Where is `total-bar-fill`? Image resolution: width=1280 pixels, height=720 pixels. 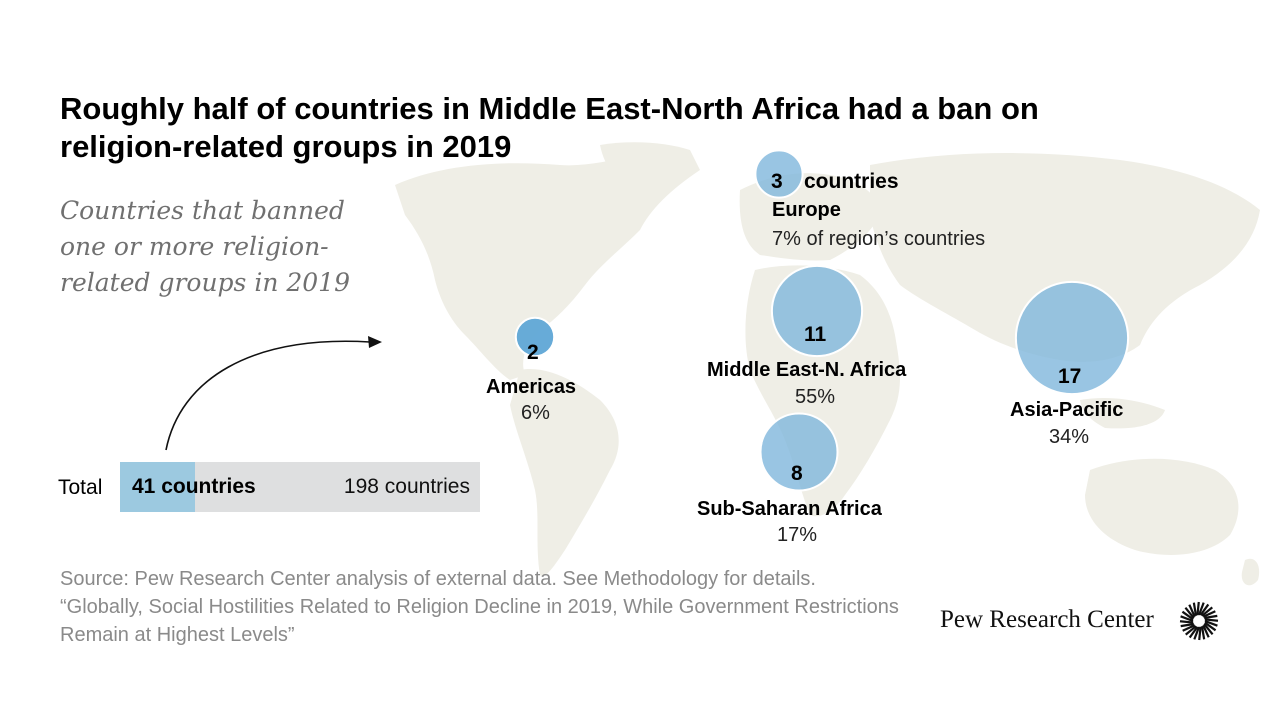
total-bar-fill is located at coordinates (157, 487).